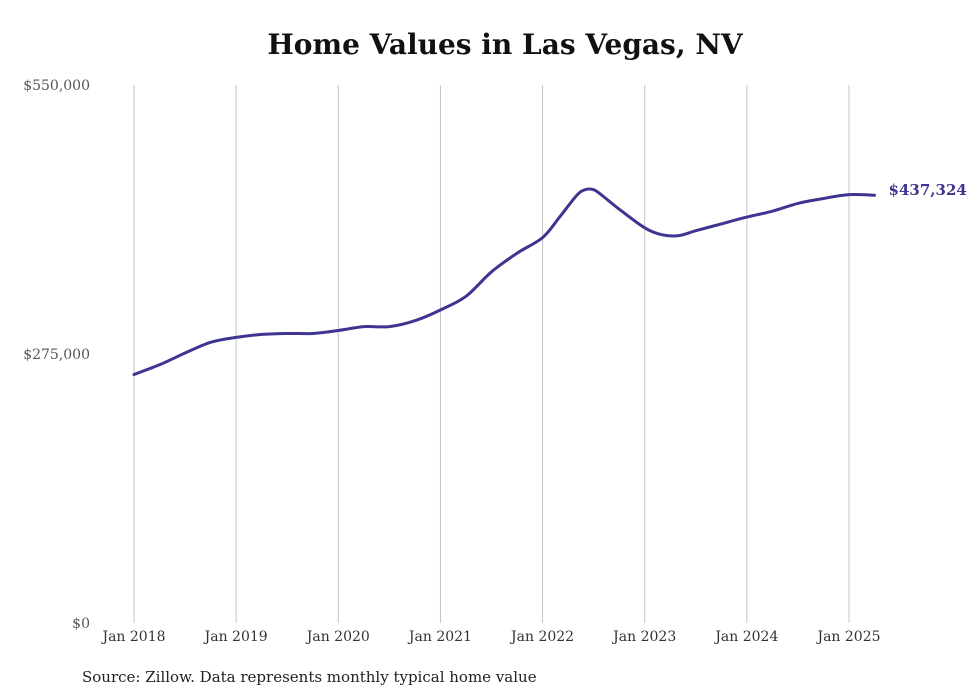 The height and width of the screenshot is (699, 980). Describe the element at coordinates (56, 355) in the screenshot. I see `y-tick-label: $275,000` at that location.